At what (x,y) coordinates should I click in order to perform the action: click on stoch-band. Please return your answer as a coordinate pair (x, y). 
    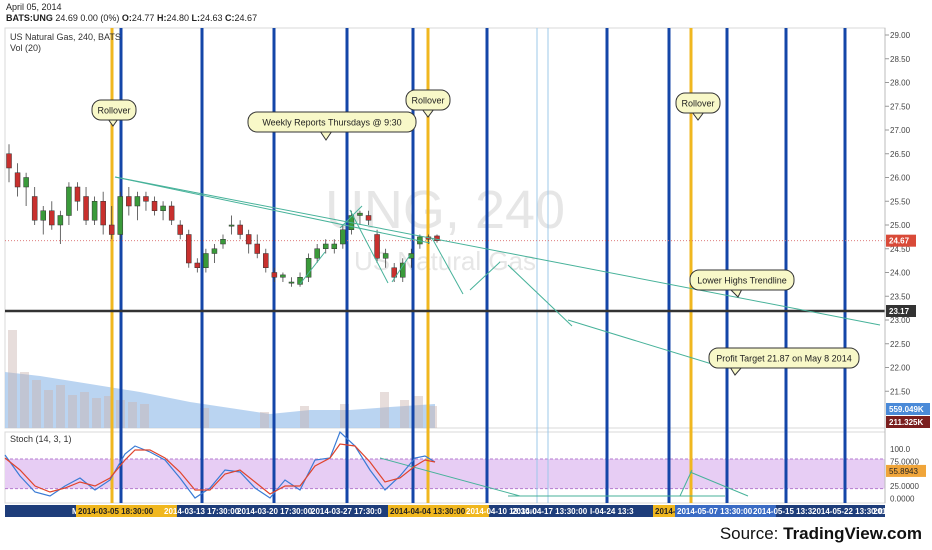
    Looking at the image, I should click on (445, 474).